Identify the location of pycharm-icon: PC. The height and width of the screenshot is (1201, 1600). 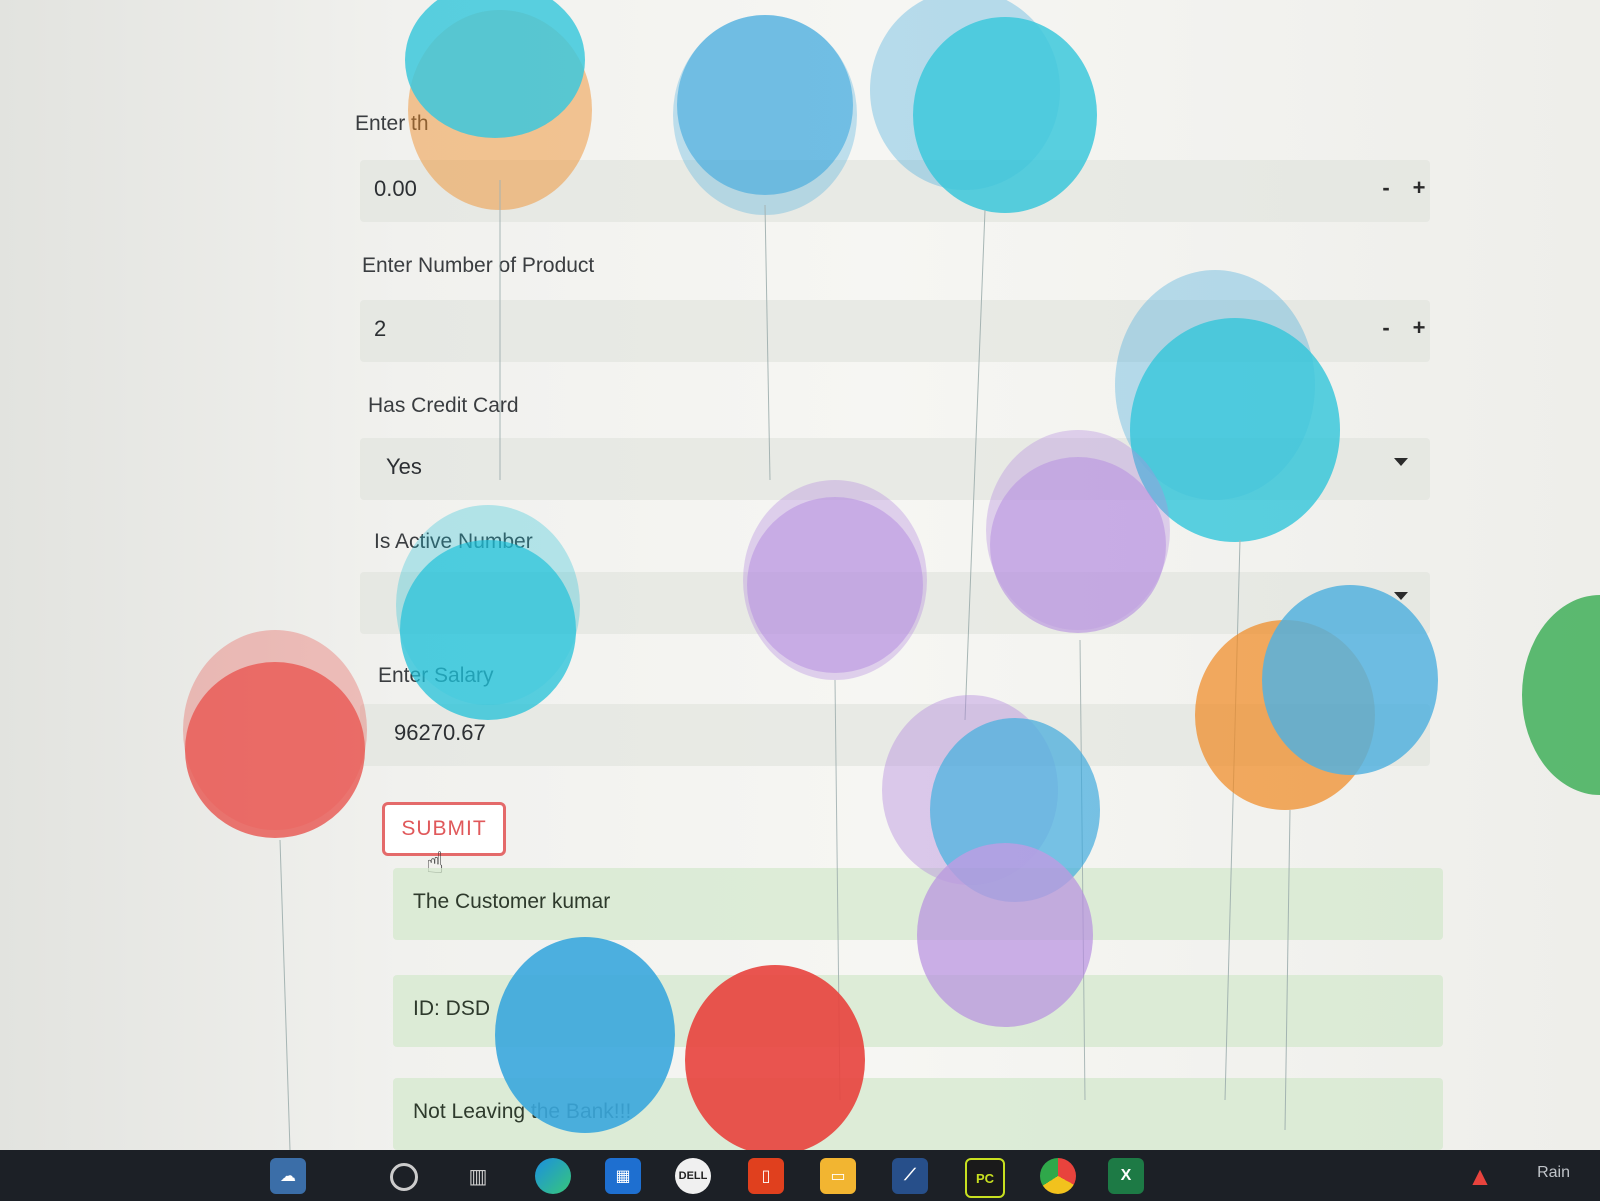
(985, 1178).